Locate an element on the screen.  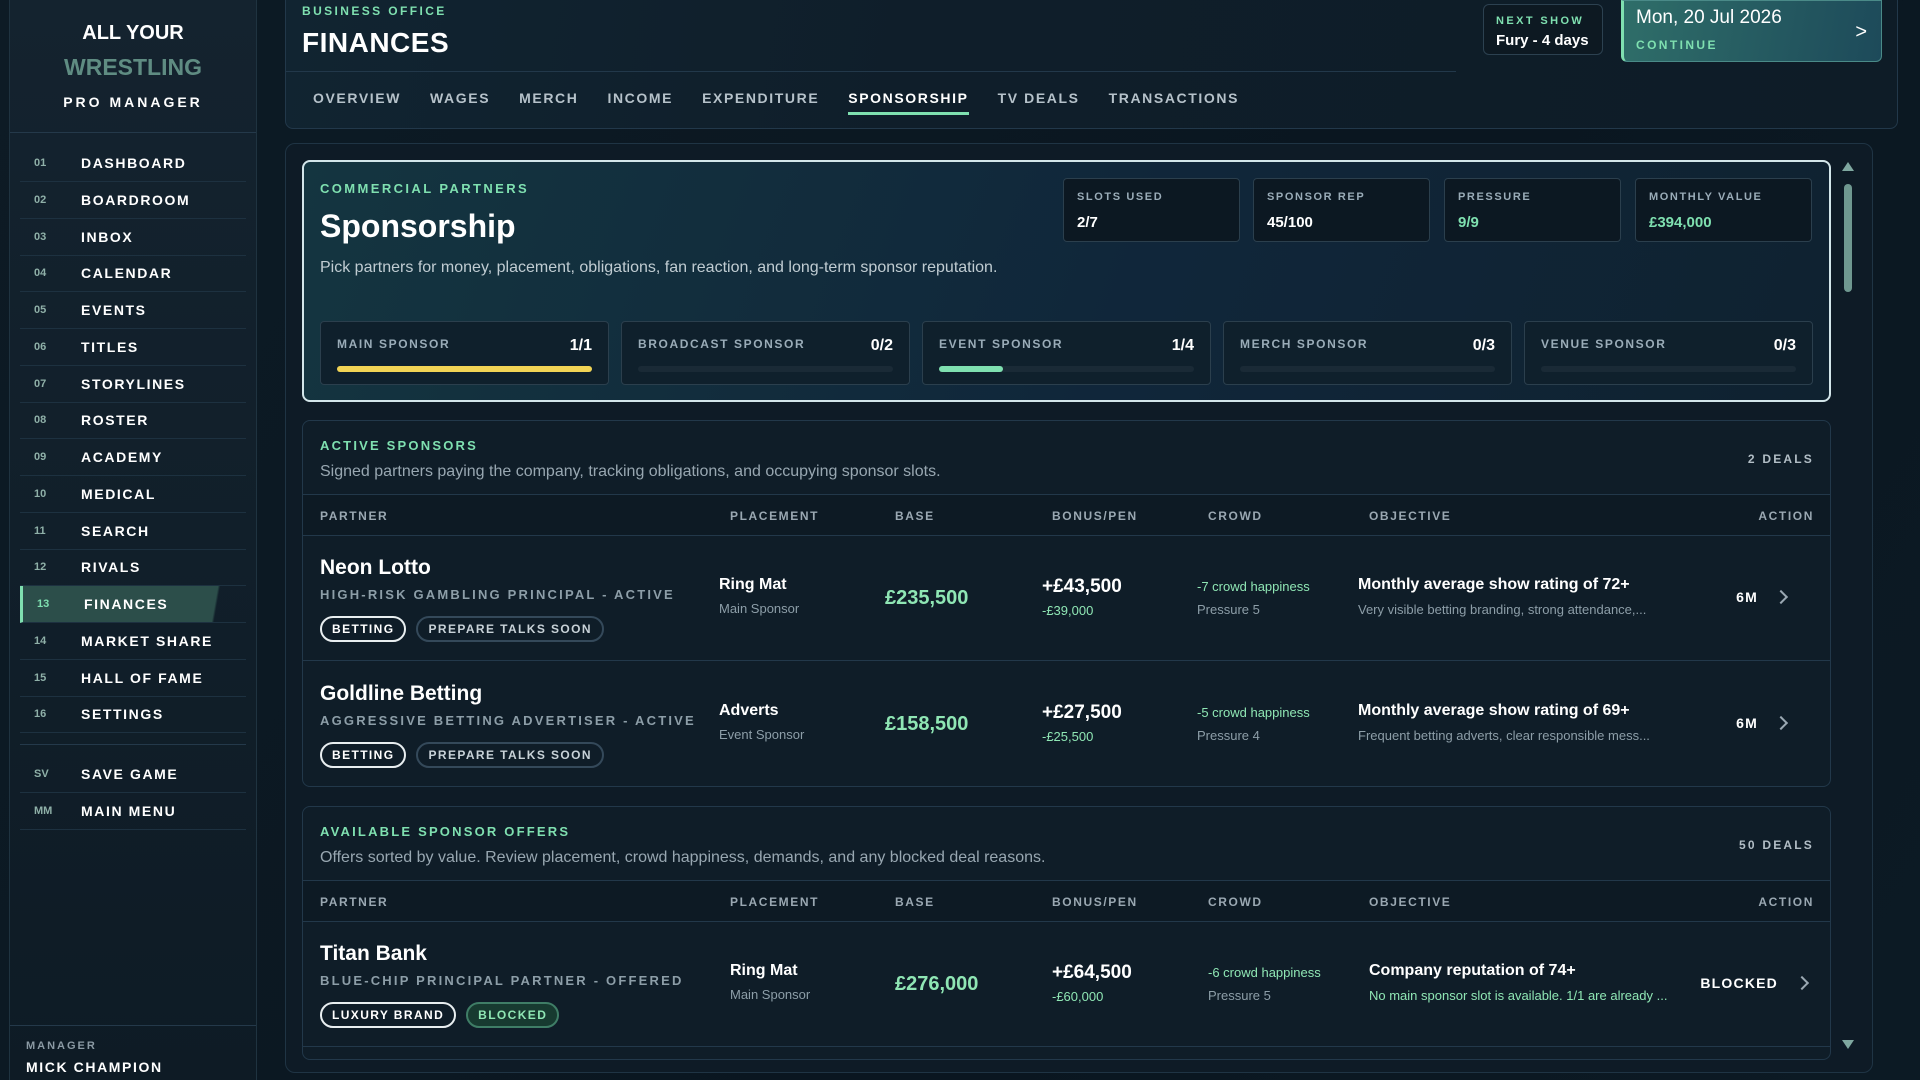
tab: OVERVIEW is located at coordinates (357, 98).